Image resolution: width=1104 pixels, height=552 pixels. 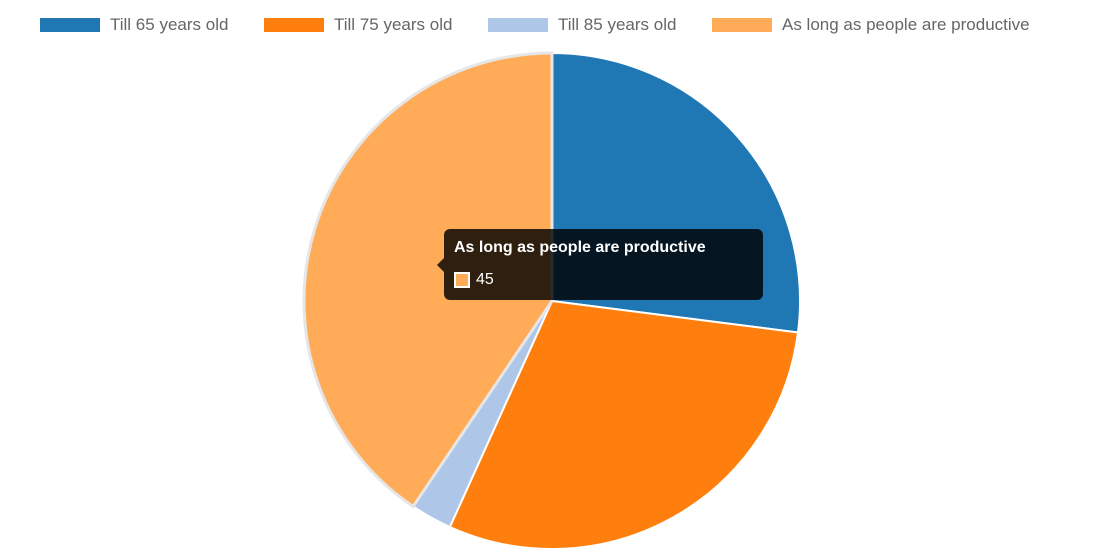 I want to click on legend-item-4: As long as people are productive, so click(x=871, y=25).